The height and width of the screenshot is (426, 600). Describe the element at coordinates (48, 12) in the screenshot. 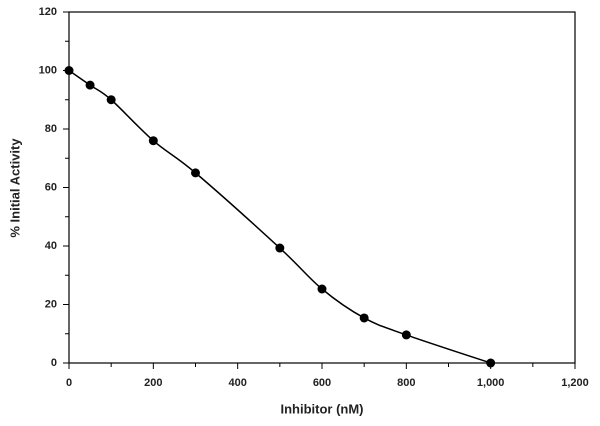

I see `y-tick-label: 120` at that location.